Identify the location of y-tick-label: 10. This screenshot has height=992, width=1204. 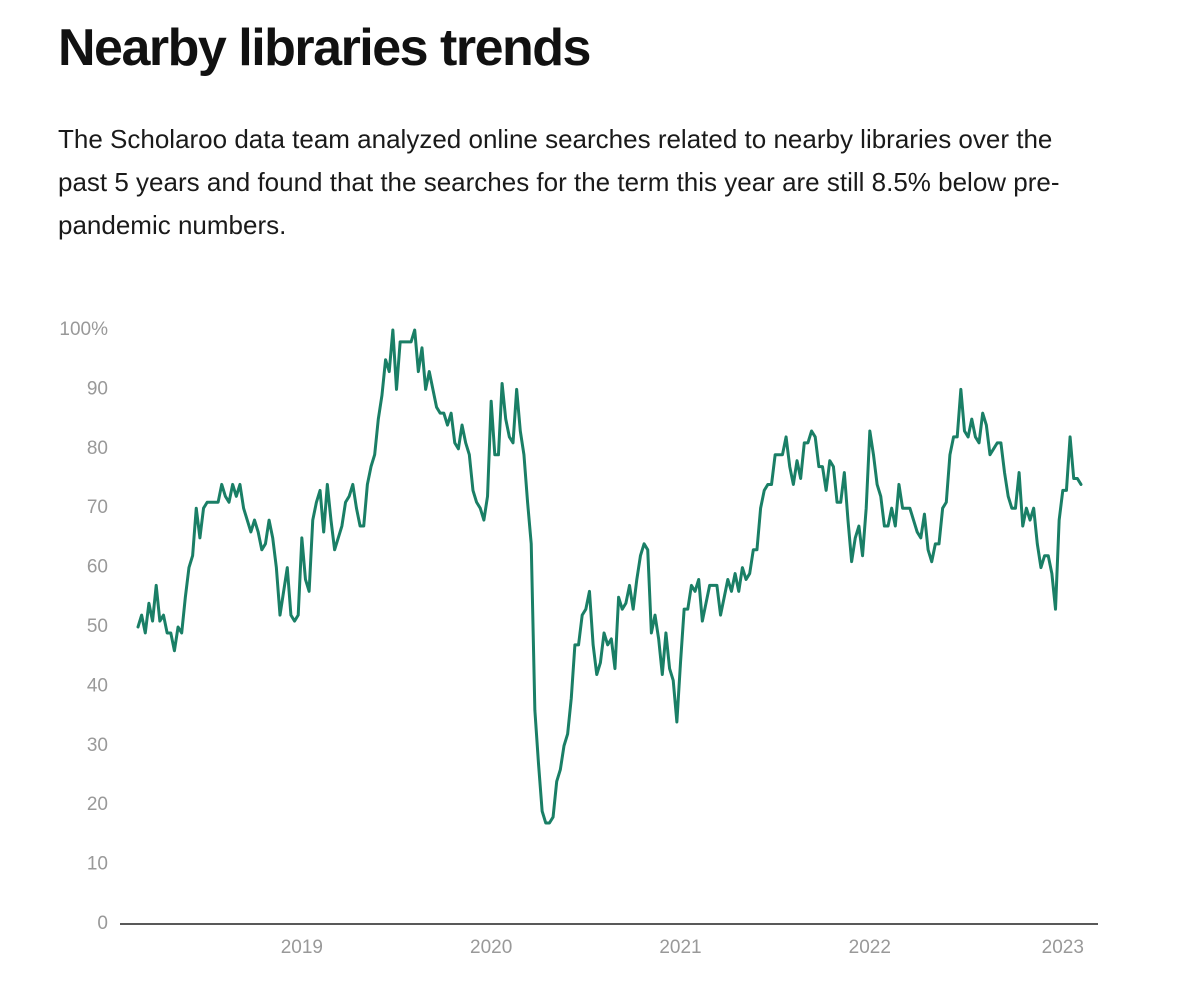
(97, 864).